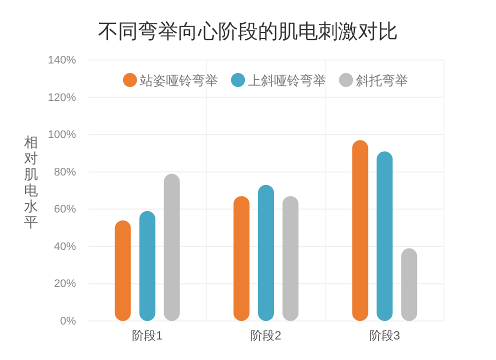 This screenshot has width=496, height=360. What do you see at coordinates (65, 246) in the screenshot?
I see `y-tick-label: 40%` at bounding box center [65, 246].